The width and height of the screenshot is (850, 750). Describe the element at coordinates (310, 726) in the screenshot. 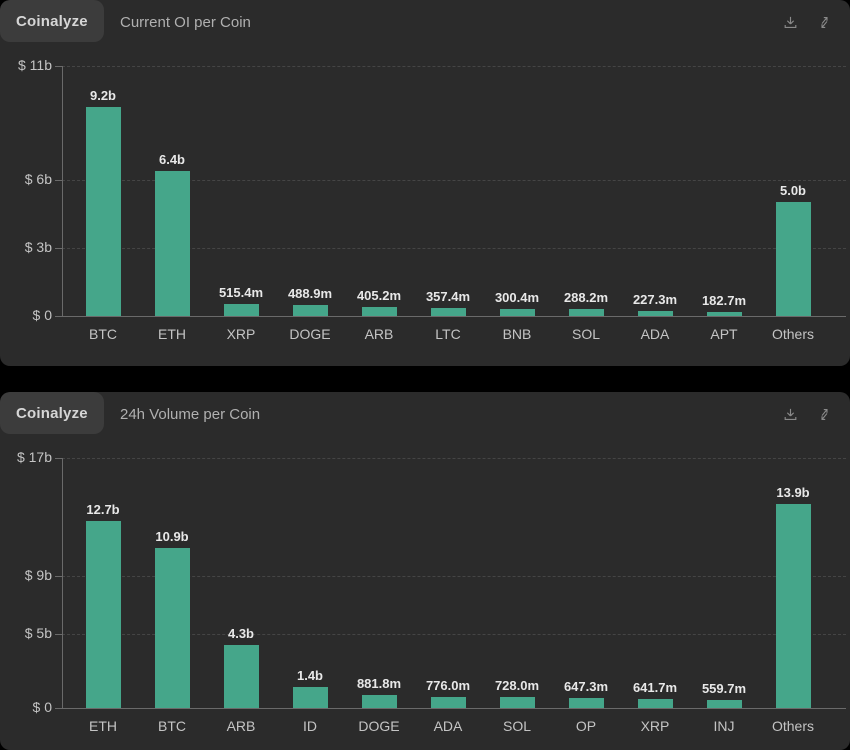

I see `x-category-label: ID` at that location.